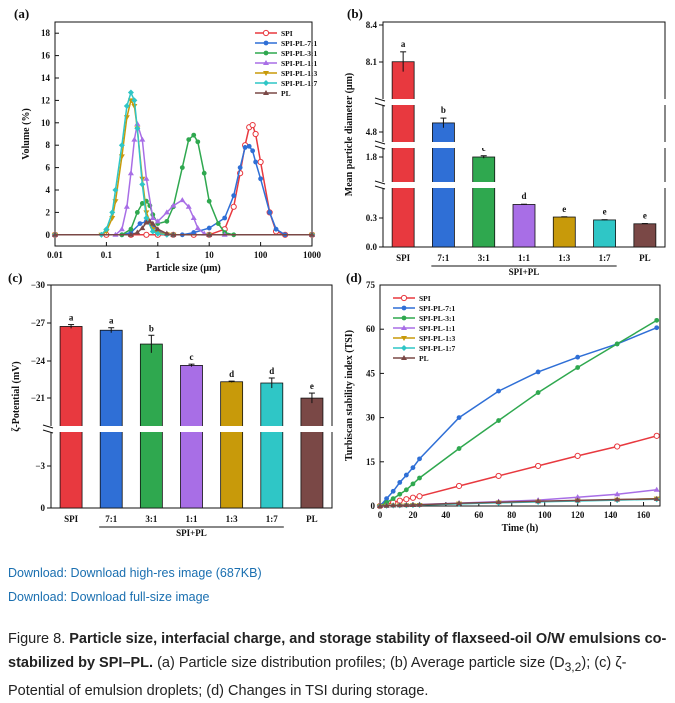 The image size is (675, 703). Describe the element at coordinates (371, 285) in the screenshot. I see `panel-d-ytick-label: 75` at that location.